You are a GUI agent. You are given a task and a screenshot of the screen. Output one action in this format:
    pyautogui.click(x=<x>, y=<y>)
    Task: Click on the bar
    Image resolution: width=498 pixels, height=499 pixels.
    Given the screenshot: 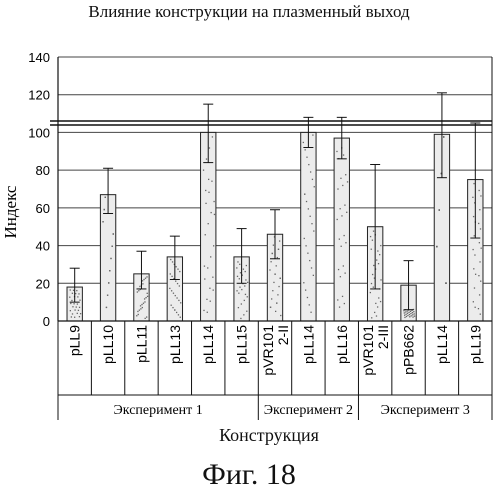 What is the action you would take?
    pyautogui.click(x=341, y=229)
    